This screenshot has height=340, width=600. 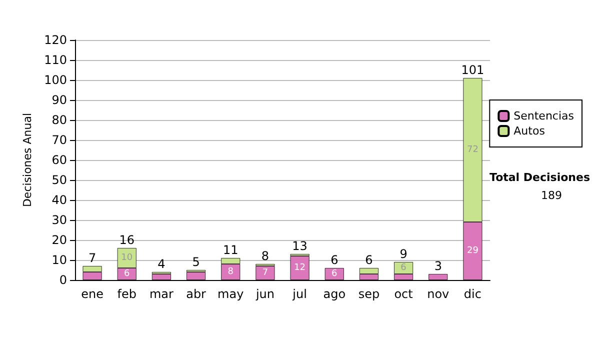 What do you see at coordinates (544, 116) in the screenshot?
I see `legend-label: Sentencias` at bounding box center [544, 116].